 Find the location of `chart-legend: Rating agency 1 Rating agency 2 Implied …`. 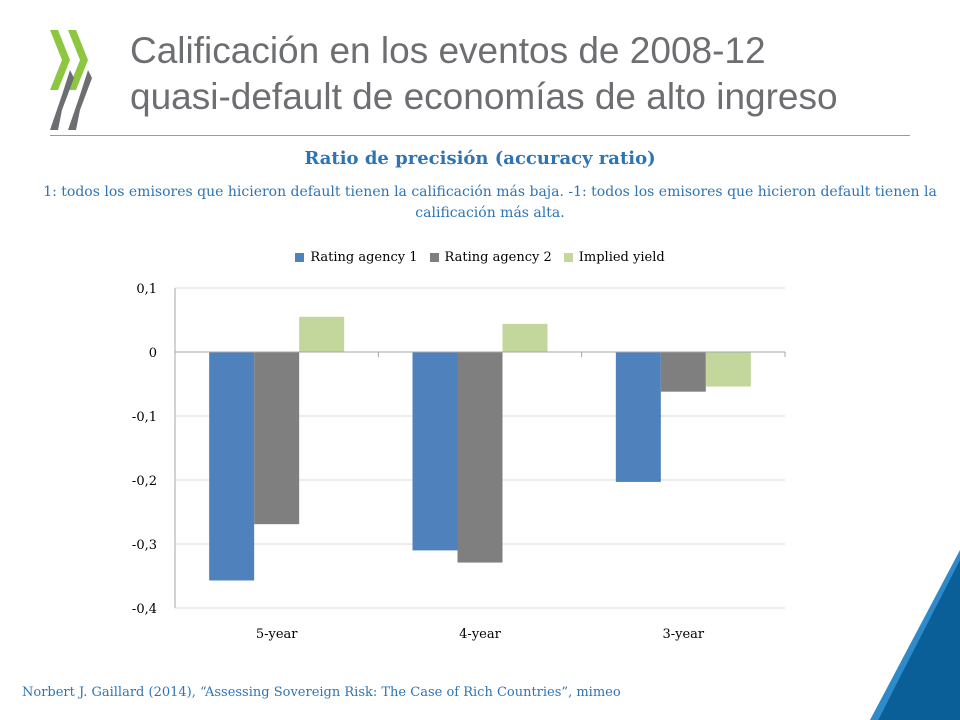

chart-legend: Rating agency 1 Rating agency 2 Implied … is located at coordinates (480, 257).